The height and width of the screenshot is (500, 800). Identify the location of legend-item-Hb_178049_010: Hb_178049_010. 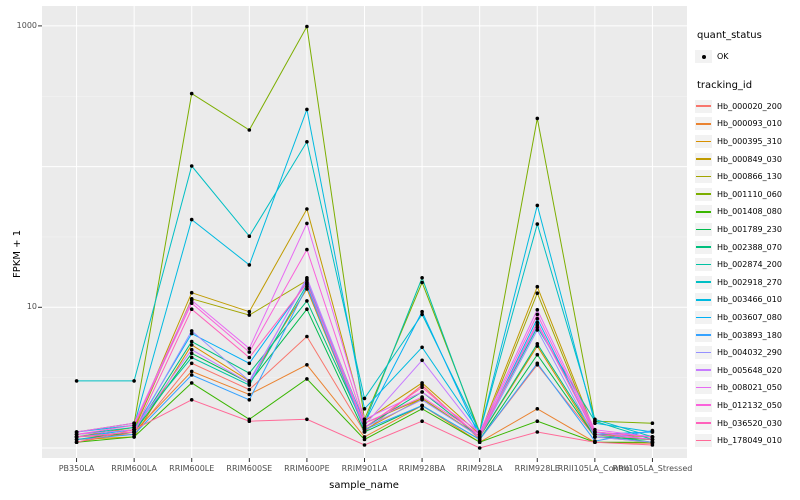
(747, 441).